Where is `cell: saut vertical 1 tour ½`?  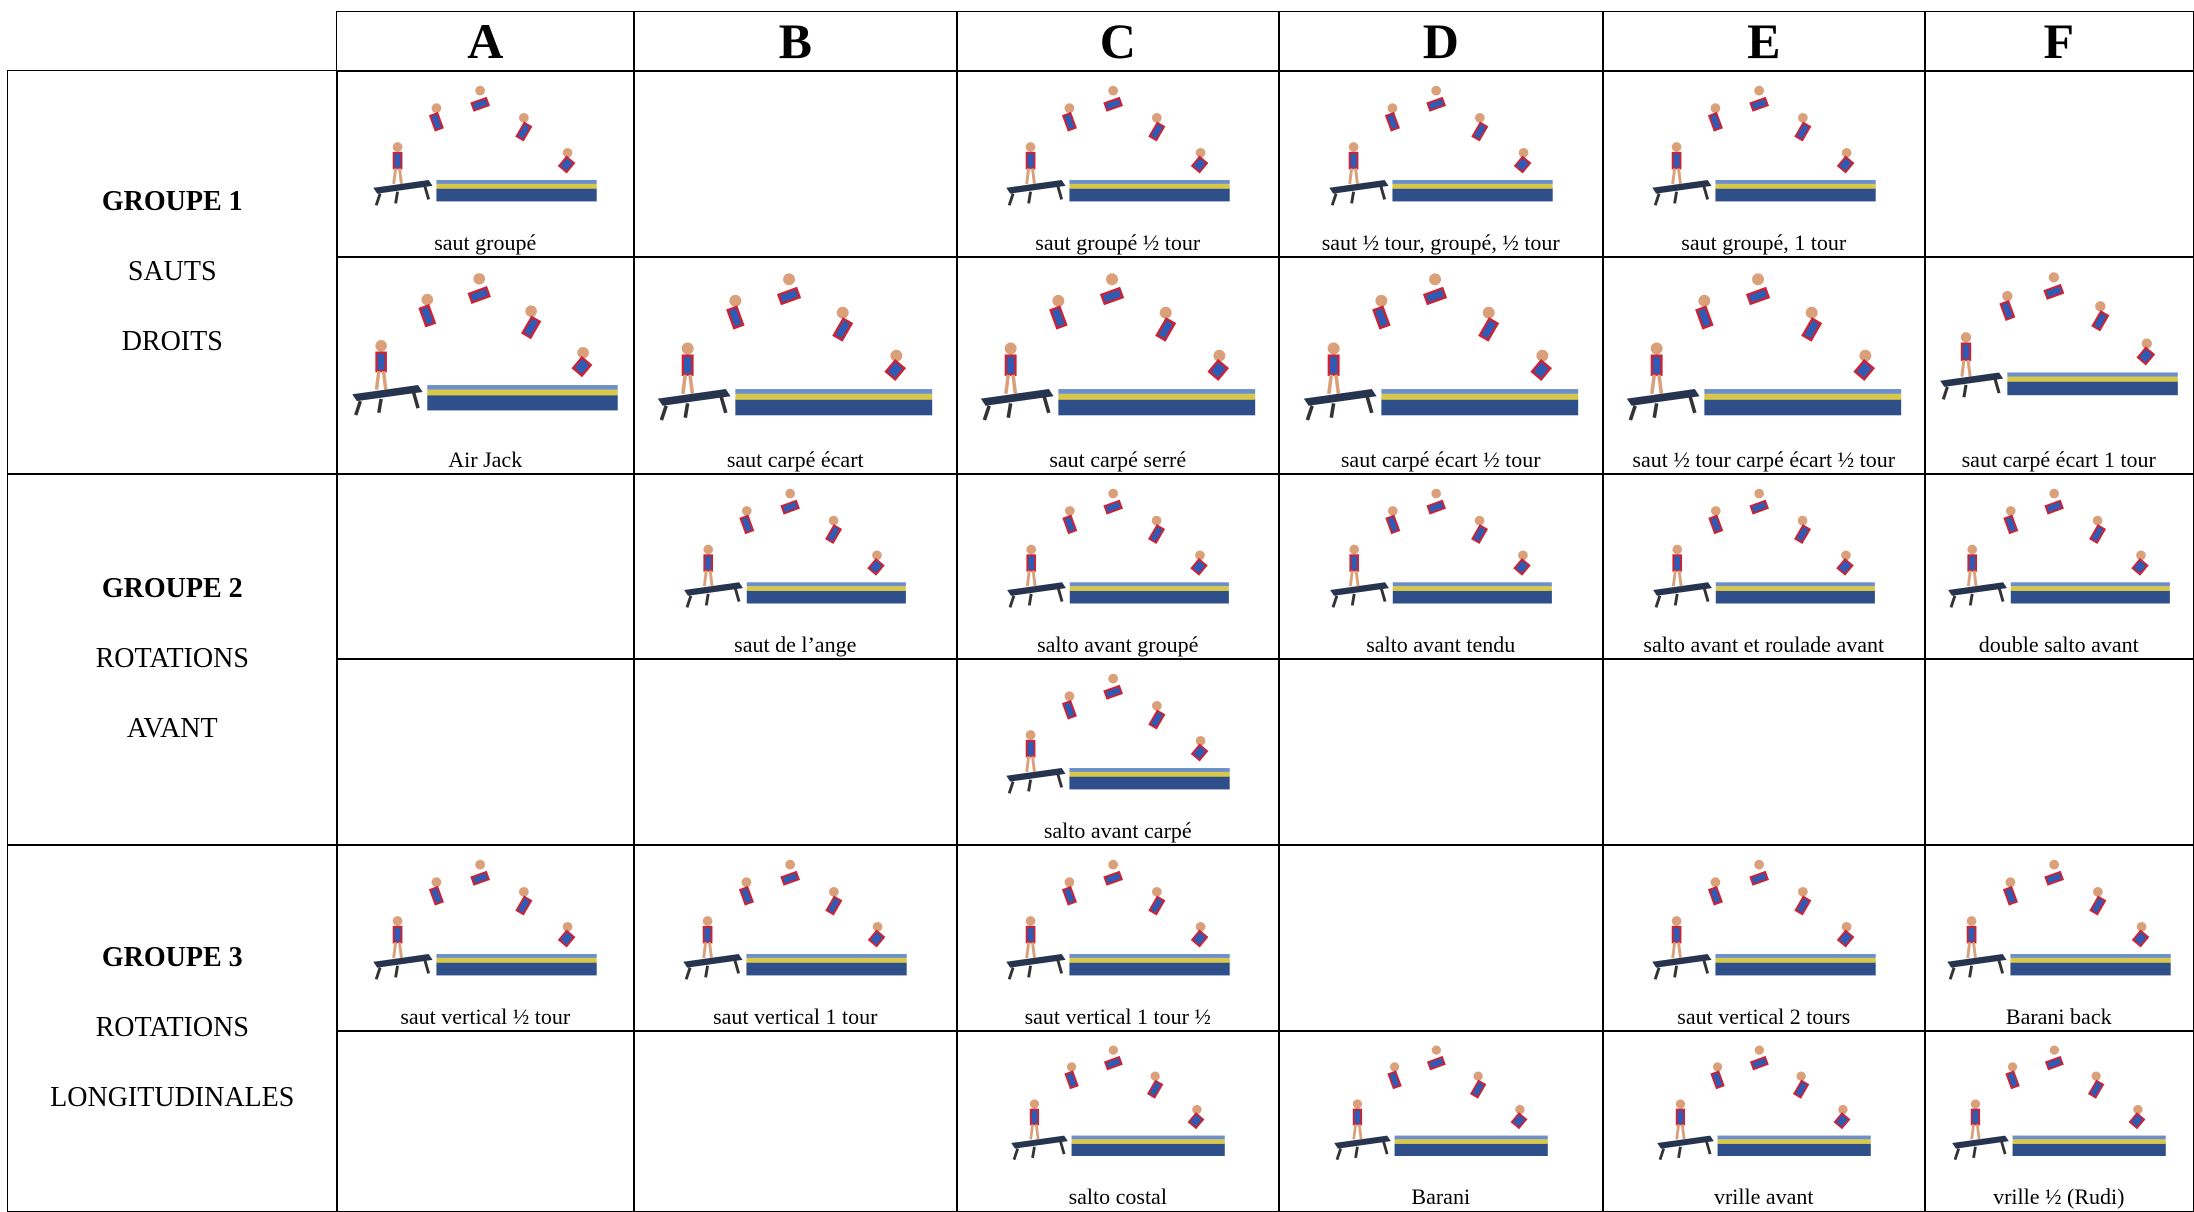 cell: saut vertical 1 tour ½ is located at coordinates (1118, 938).